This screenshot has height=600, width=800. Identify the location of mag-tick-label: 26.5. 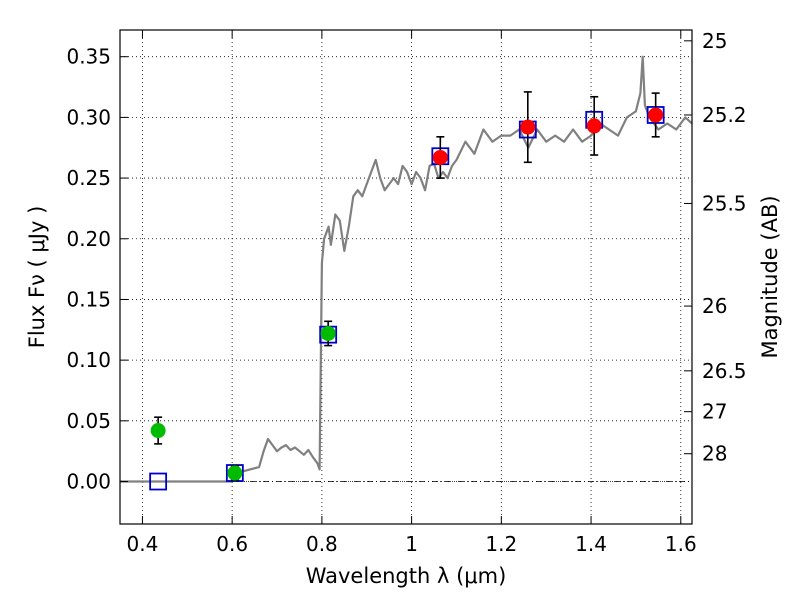
(724, 371).